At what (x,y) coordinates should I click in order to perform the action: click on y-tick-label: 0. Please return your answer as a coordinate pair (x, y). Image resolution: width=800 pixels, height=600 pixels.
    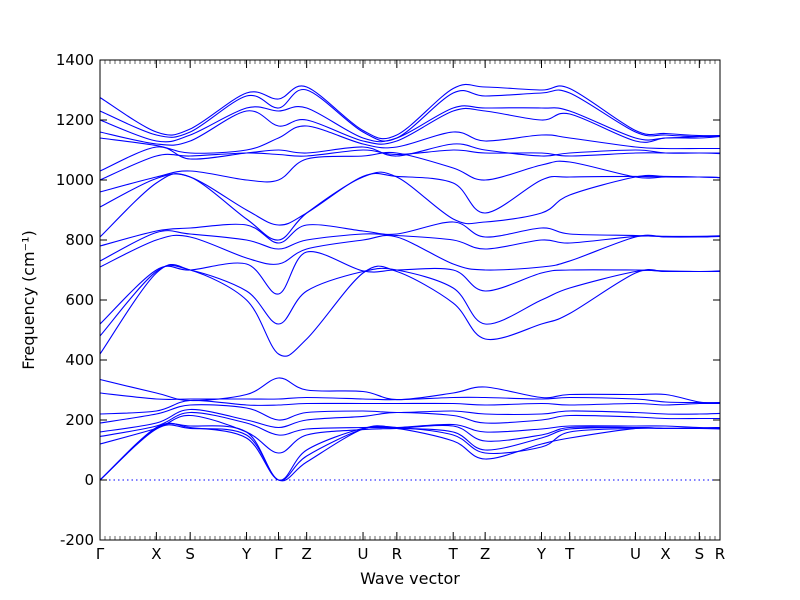
    Looking at the image, I should click on (89, 480).